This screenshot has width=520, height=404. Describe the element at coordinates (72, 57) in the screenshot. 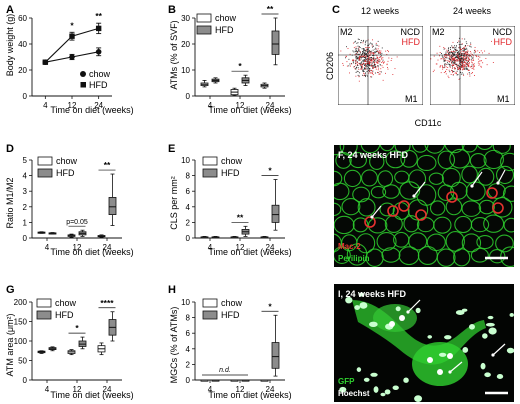

I see `panel-a-point-chow` at that location.